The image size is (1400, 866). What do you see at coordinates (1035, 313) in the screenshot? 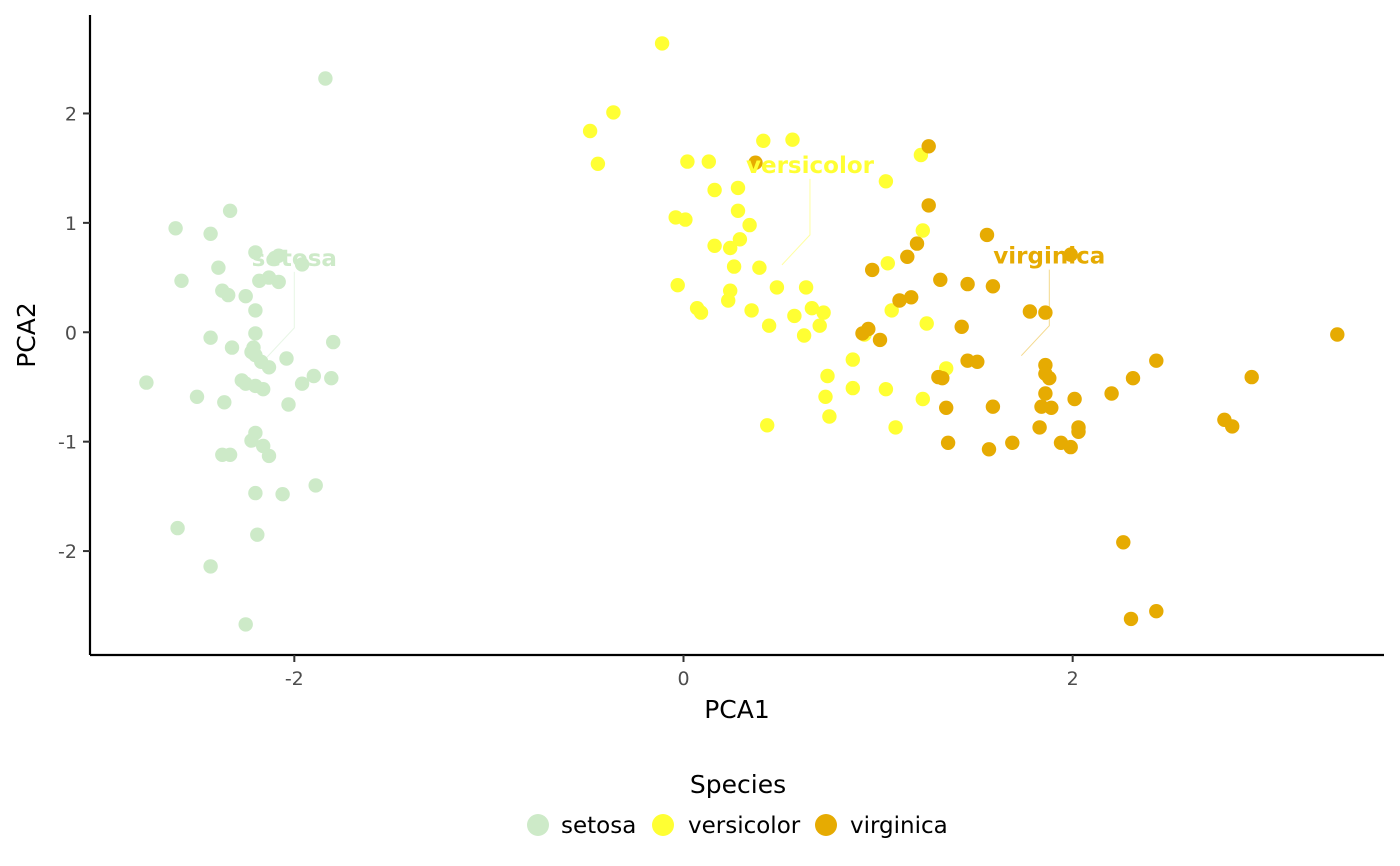
I see `connector-virginica` at bounding box center [1035, 313].